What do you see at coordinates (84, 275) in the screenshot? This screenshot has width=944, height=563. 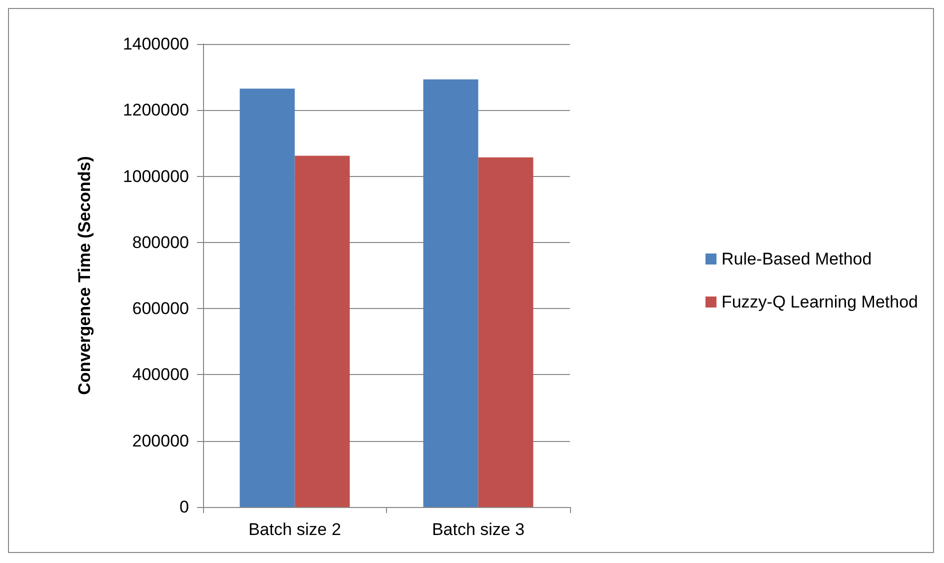 I see `y-axis-title: Convergence Time (Seconds)` at bounding box center [84, 275].